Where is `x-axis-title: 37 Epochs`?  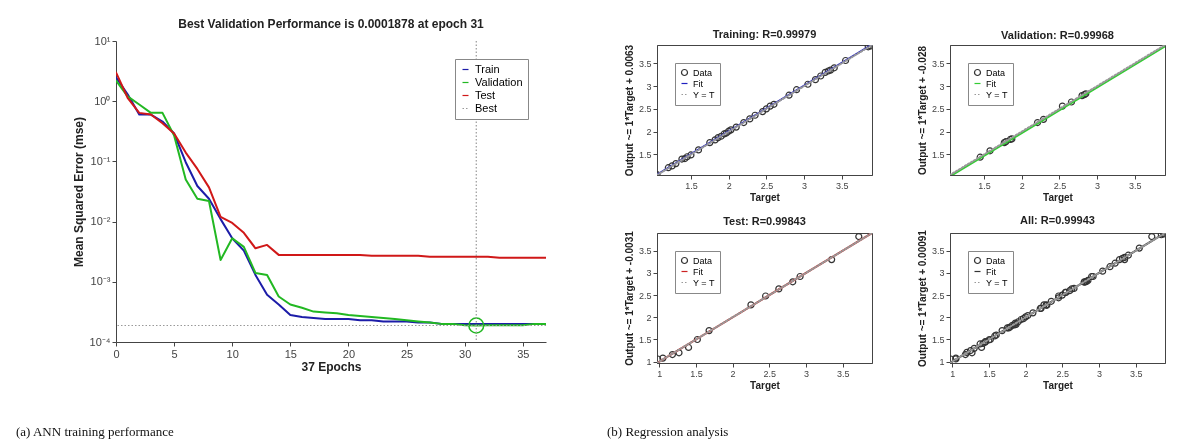
x-axis-title: 37 Epochs is located at coordinates (331, 366).